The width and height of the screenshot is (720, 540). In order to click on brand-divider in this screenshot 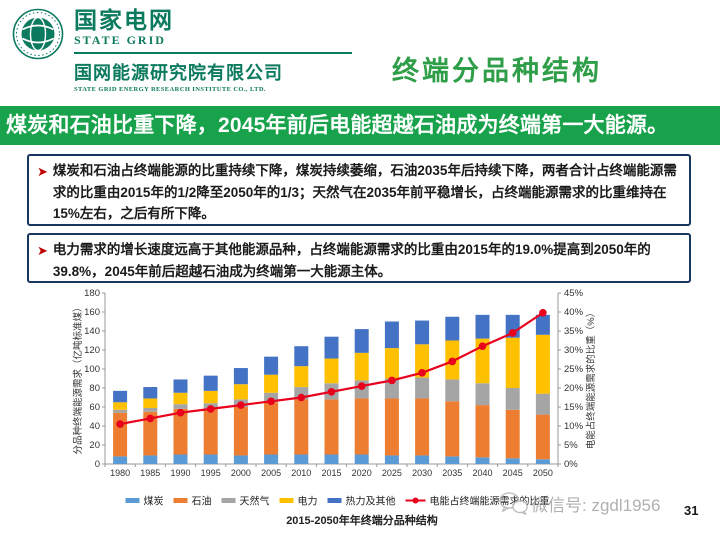, I will do `click(213, 53)`.